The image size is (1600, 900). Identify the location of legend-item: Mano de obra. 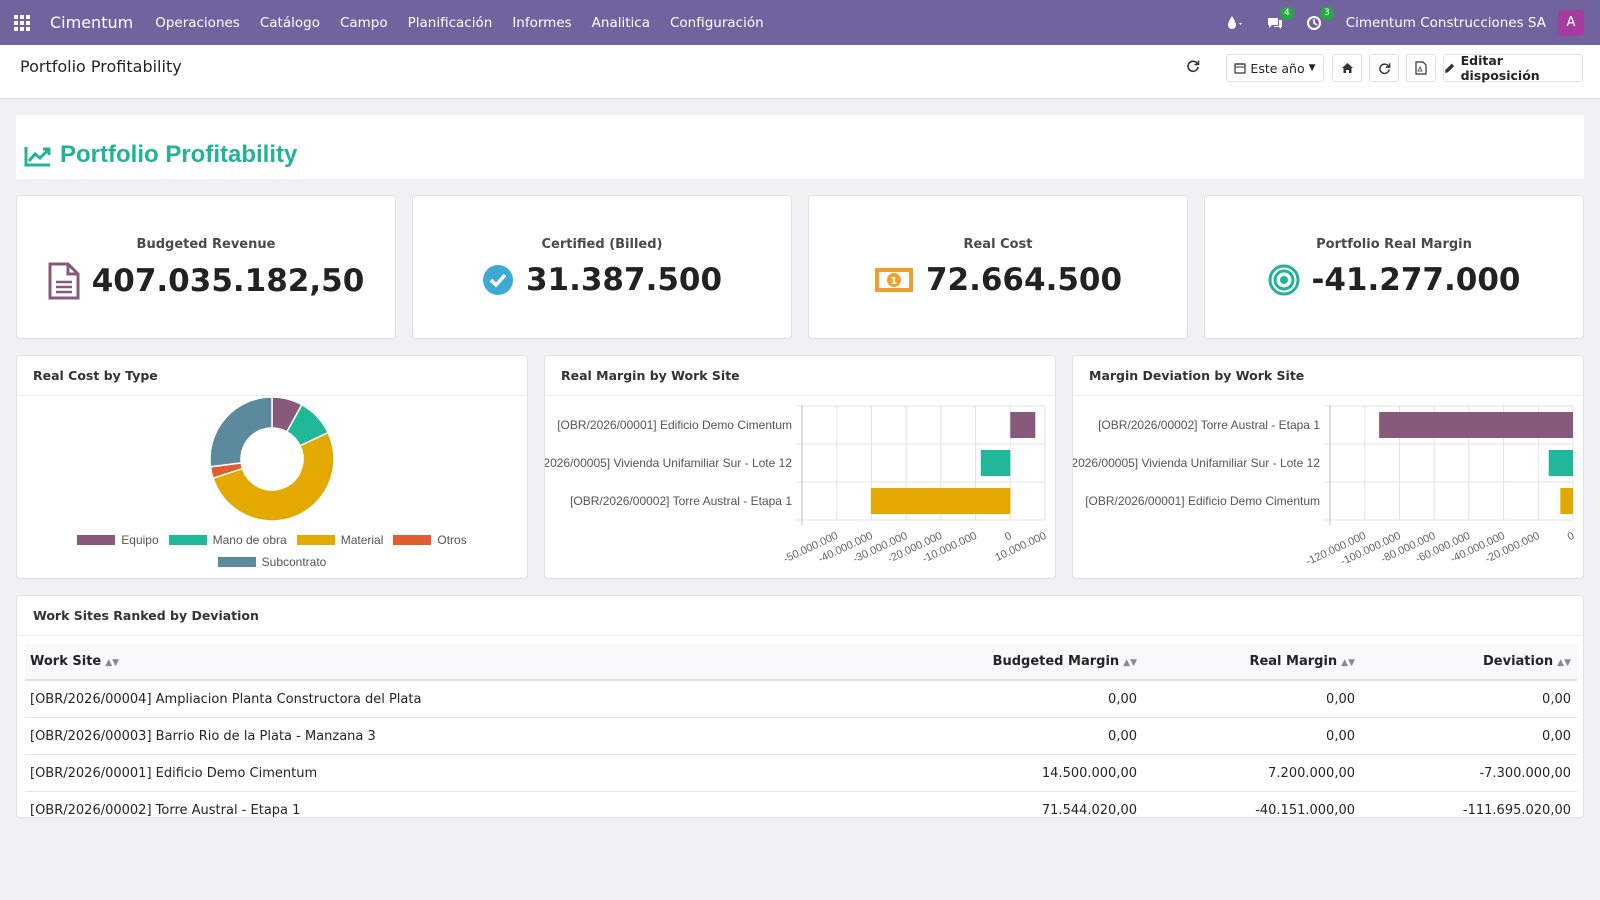
(227, 540).